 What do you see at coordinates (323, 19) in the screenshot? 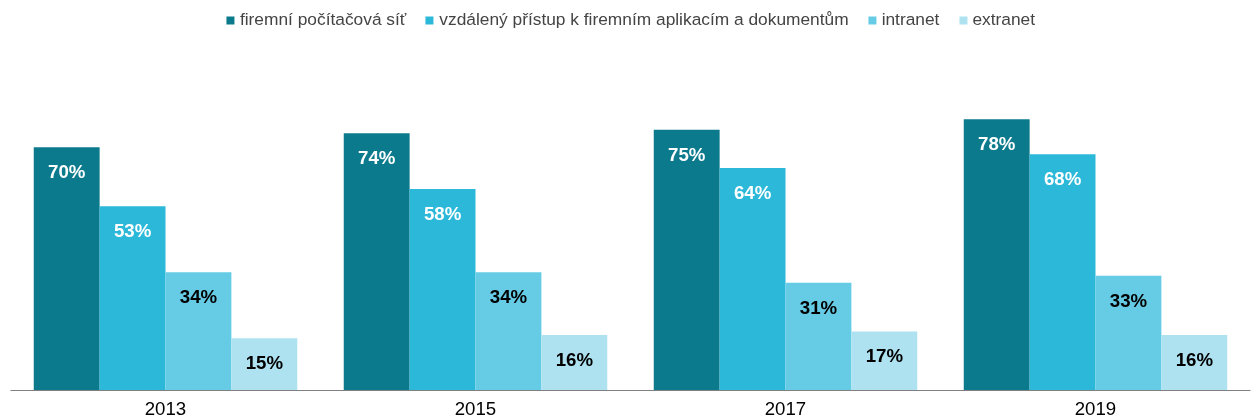
I see `legend-label: firemní počítačová síť` at bounding box center [323, 19].